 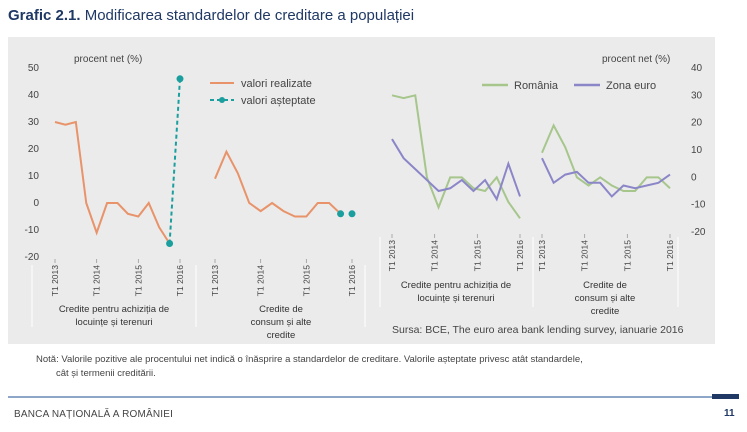 I want to click on legend-expected-label: valori așteptate, so click(x=278, y=101).